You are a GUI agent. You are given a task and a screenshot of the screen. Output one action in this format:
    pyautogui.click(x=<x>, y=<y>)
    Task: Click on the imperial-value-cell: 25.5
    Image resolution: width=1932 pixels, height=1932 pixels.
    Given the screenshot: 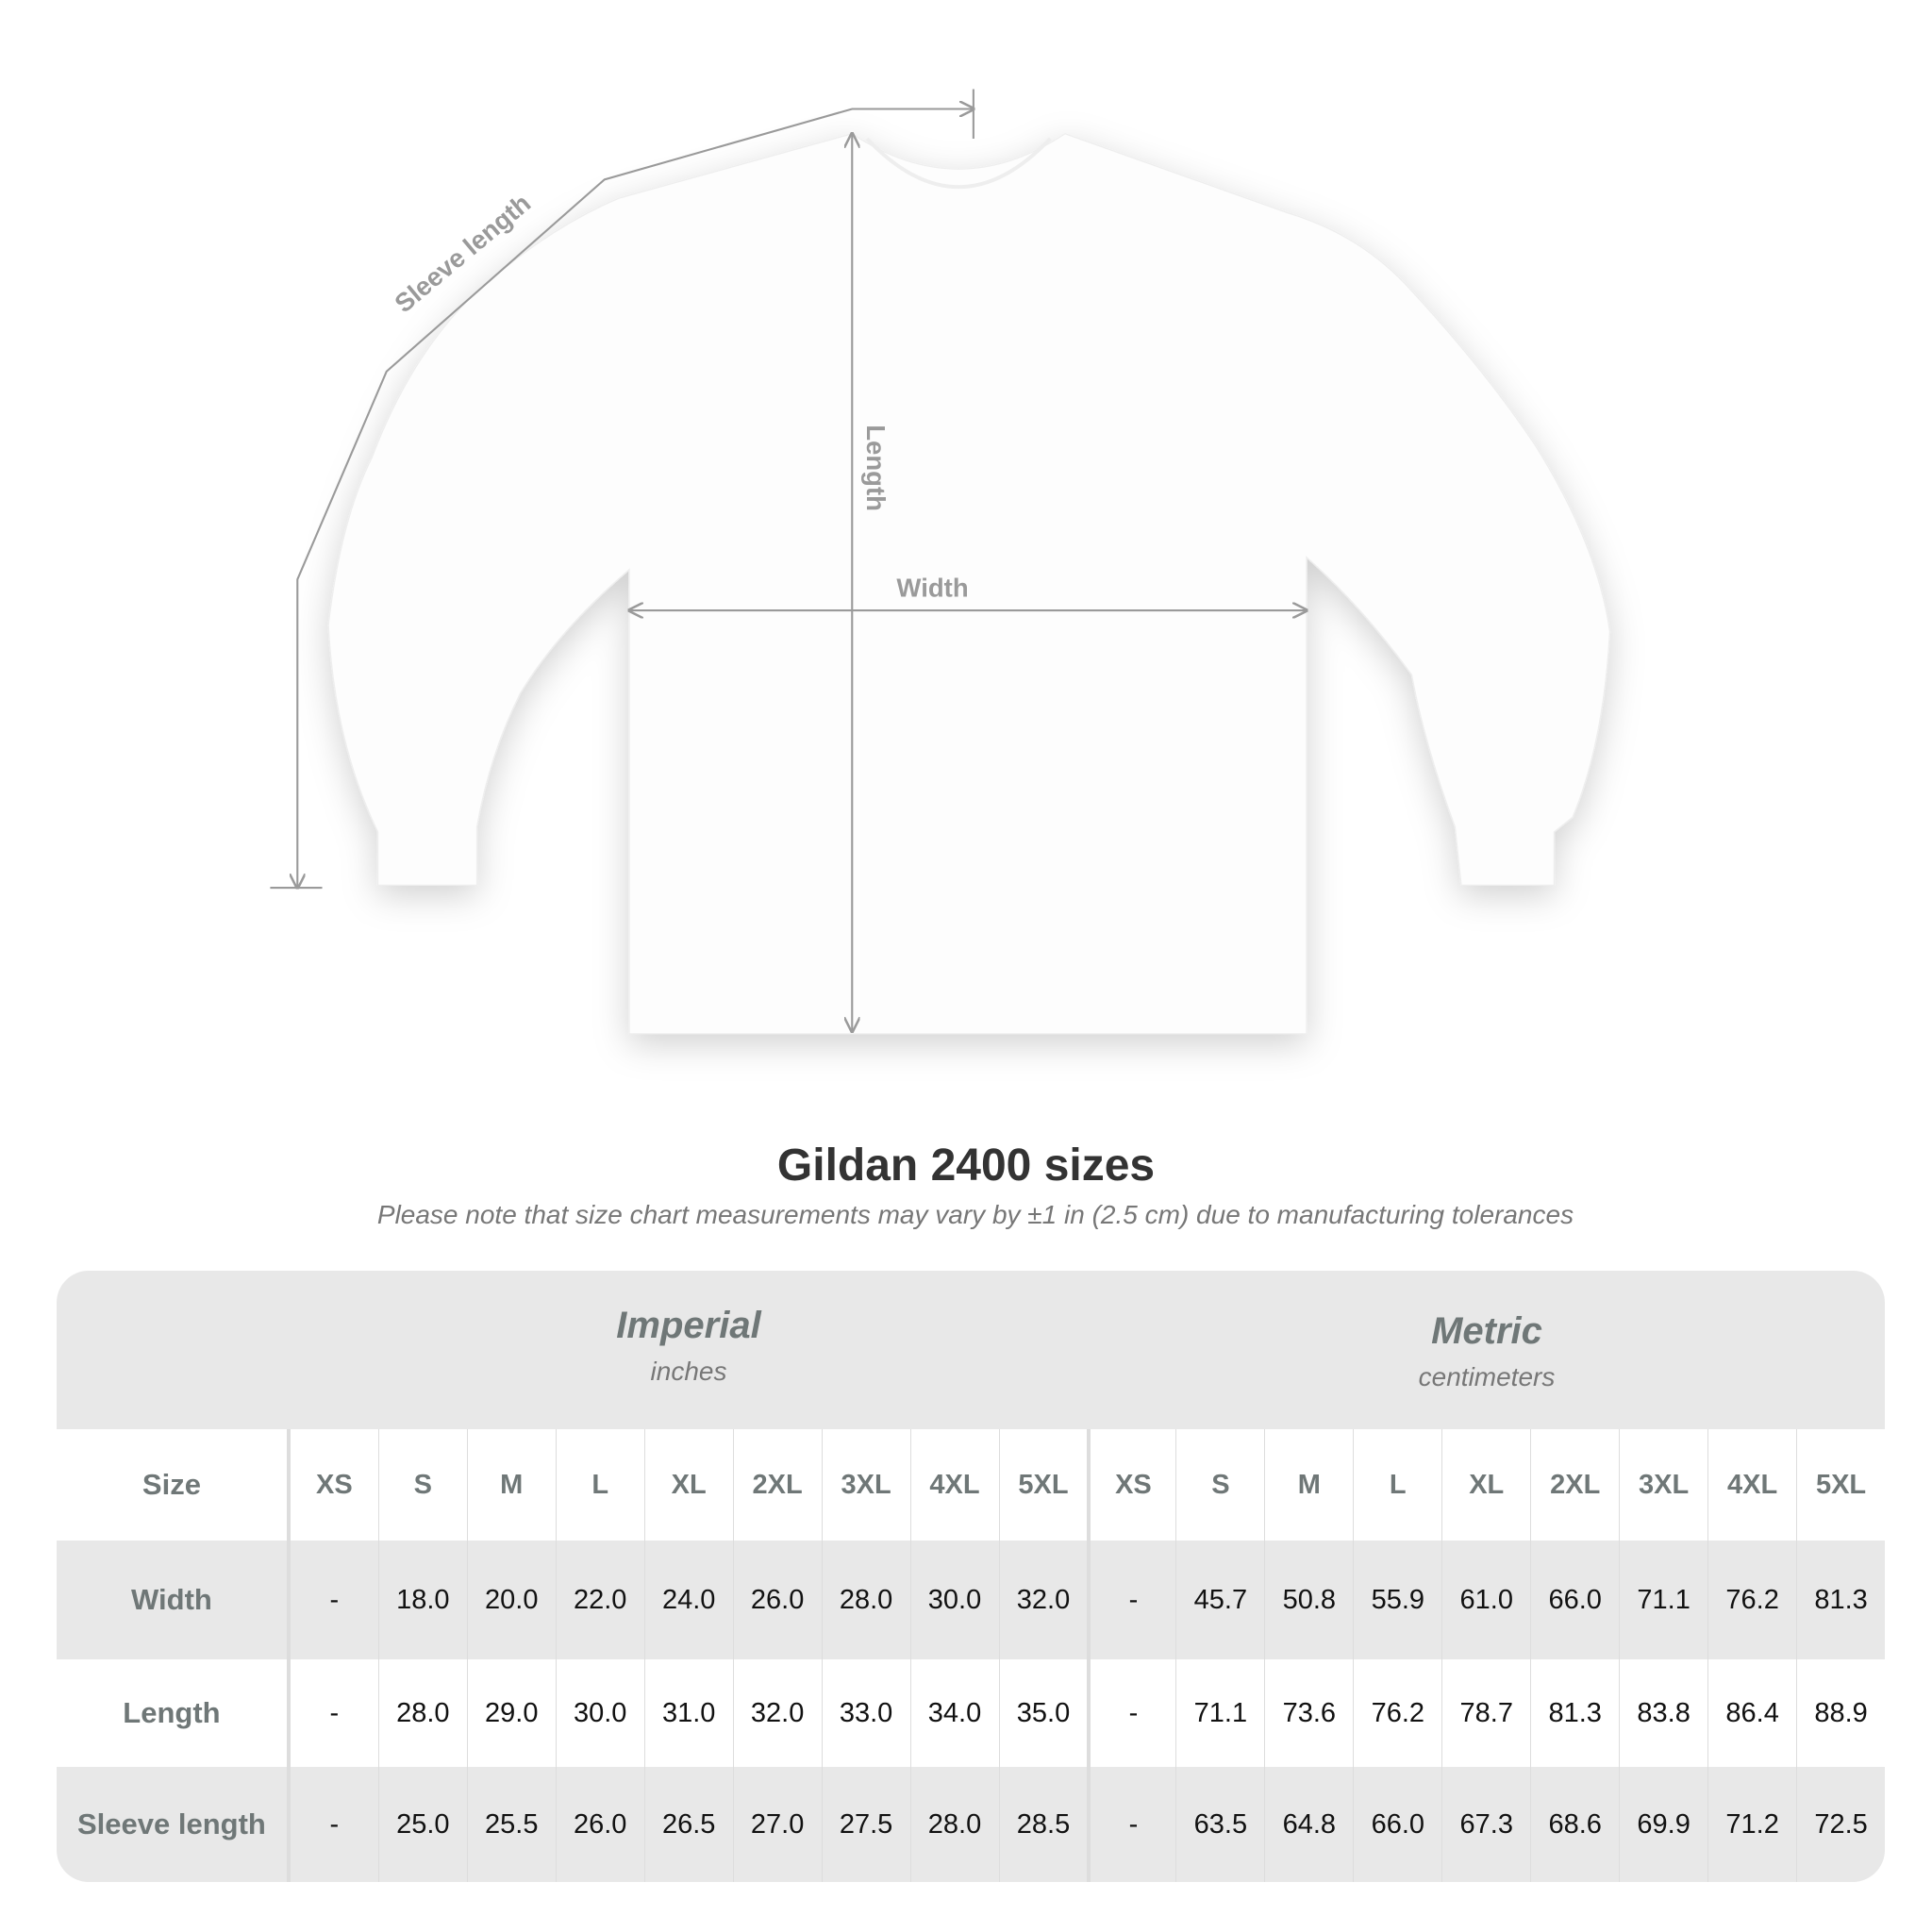 What is the action you would take?
    pyautogui.click(x=511, y=1824)
    